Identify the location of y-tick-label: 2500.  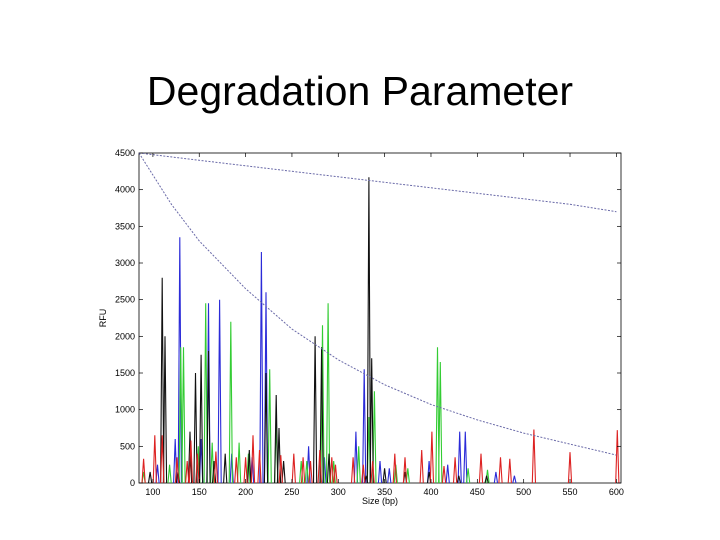
(125, 300).